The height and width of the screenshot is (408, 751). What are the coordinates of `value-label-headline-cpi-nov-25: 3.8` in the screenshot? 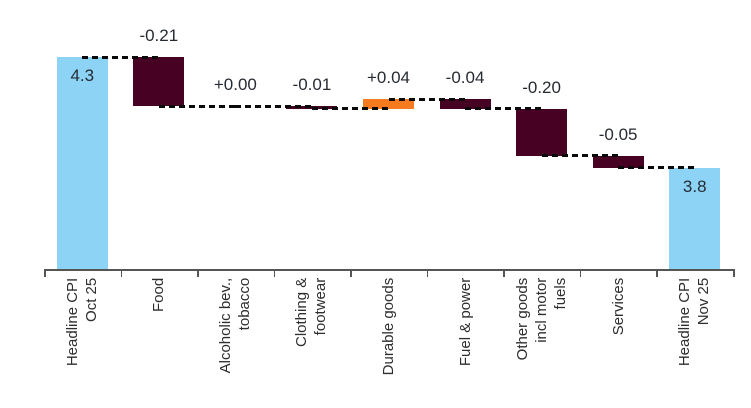 It's located at (694, 186).